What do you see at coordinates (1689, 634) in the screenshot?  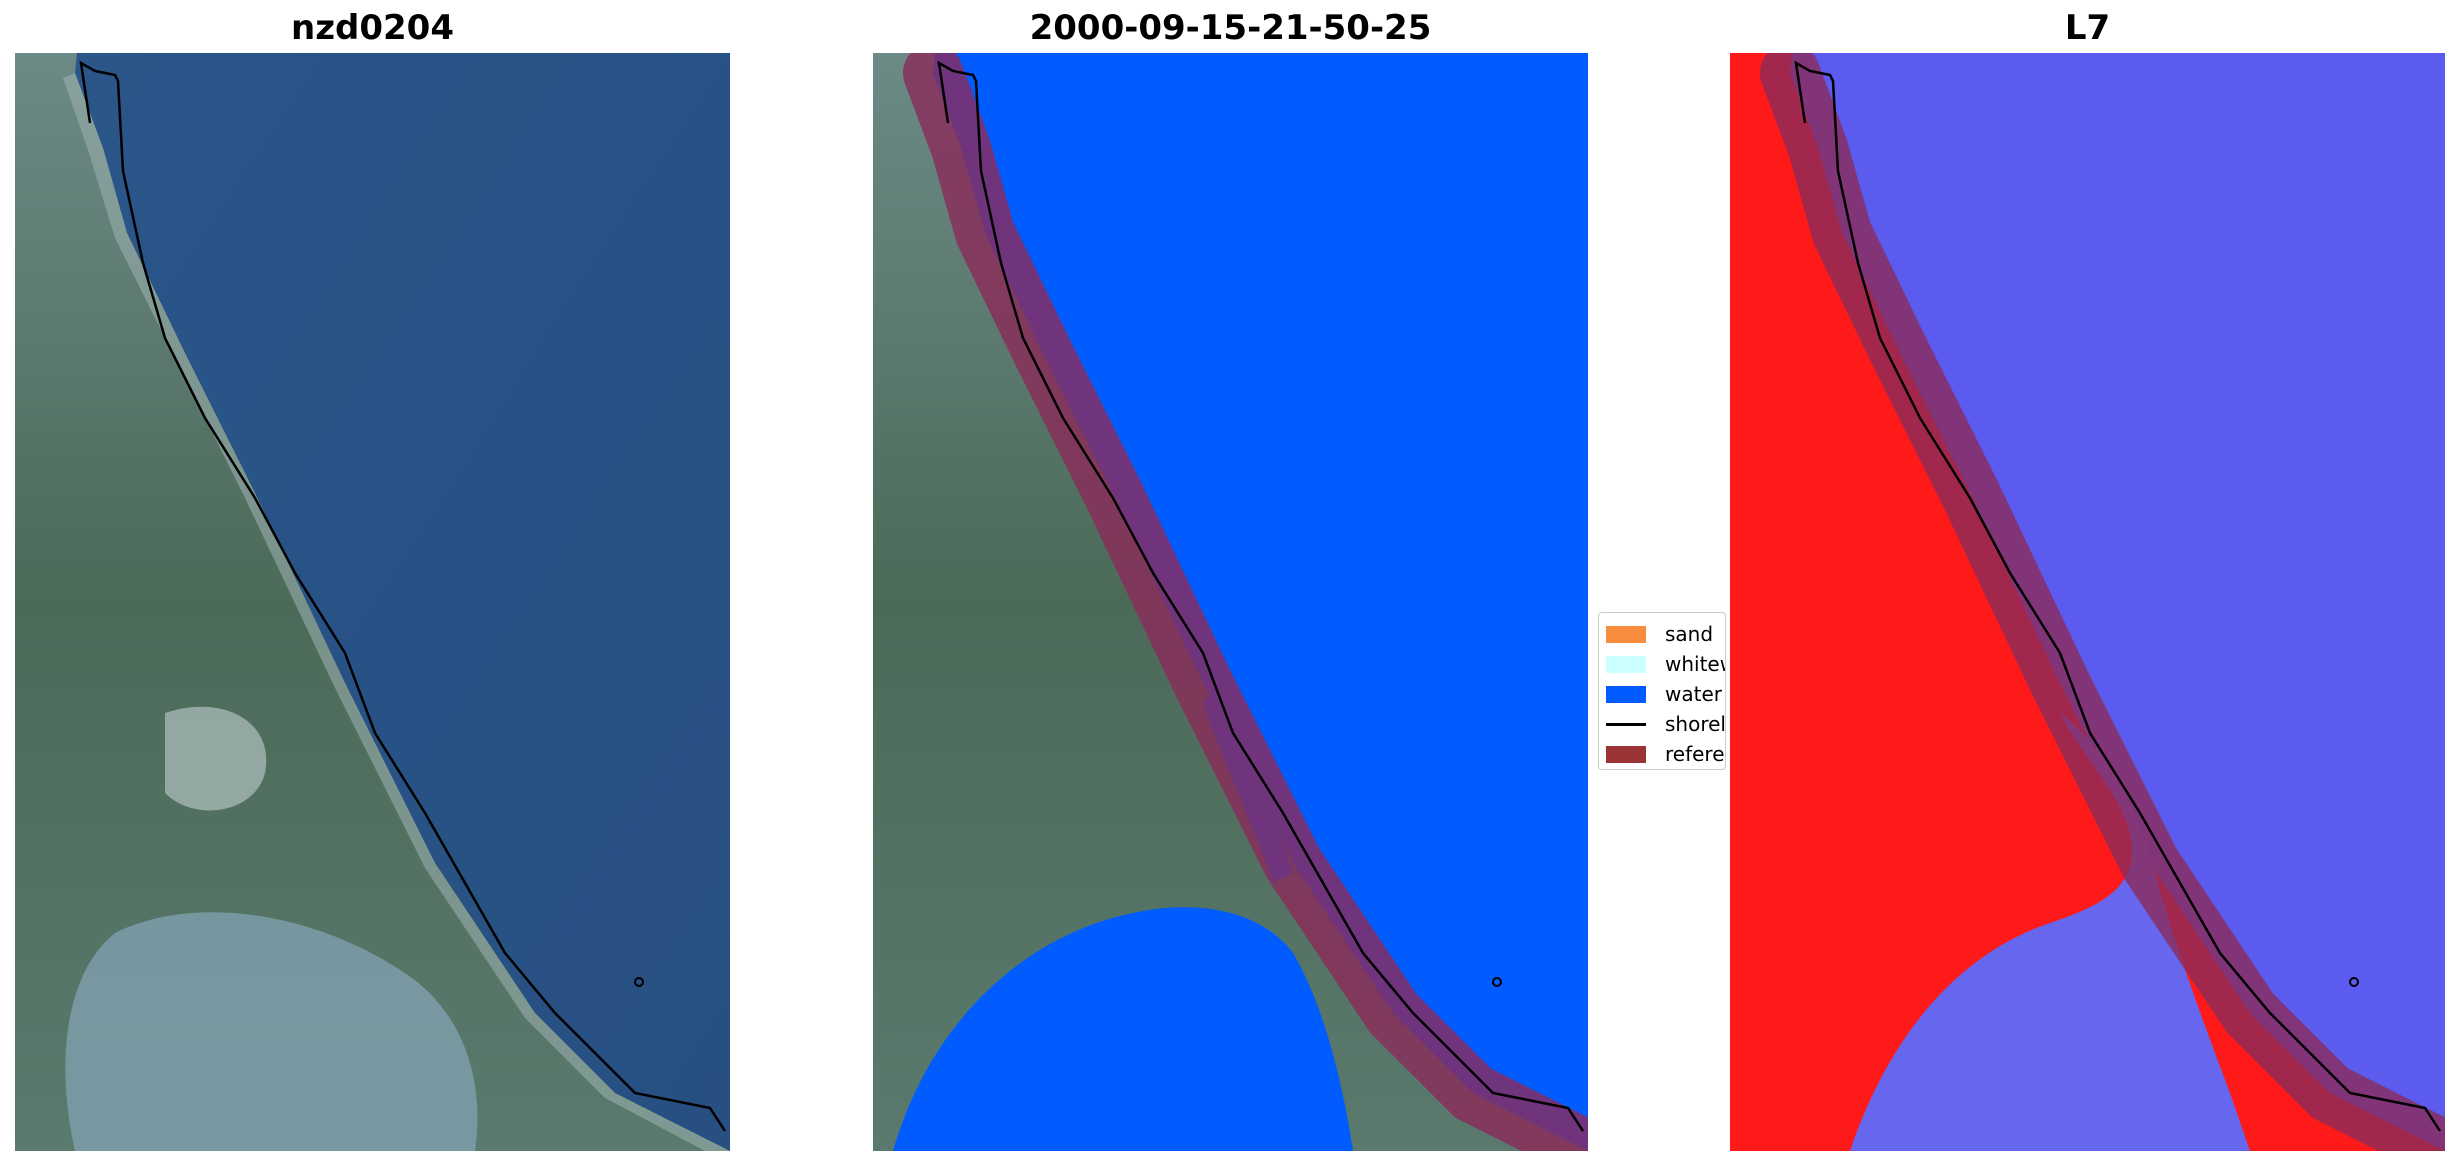 I see `legend-label: sand` at bounding box center [1689, 634].